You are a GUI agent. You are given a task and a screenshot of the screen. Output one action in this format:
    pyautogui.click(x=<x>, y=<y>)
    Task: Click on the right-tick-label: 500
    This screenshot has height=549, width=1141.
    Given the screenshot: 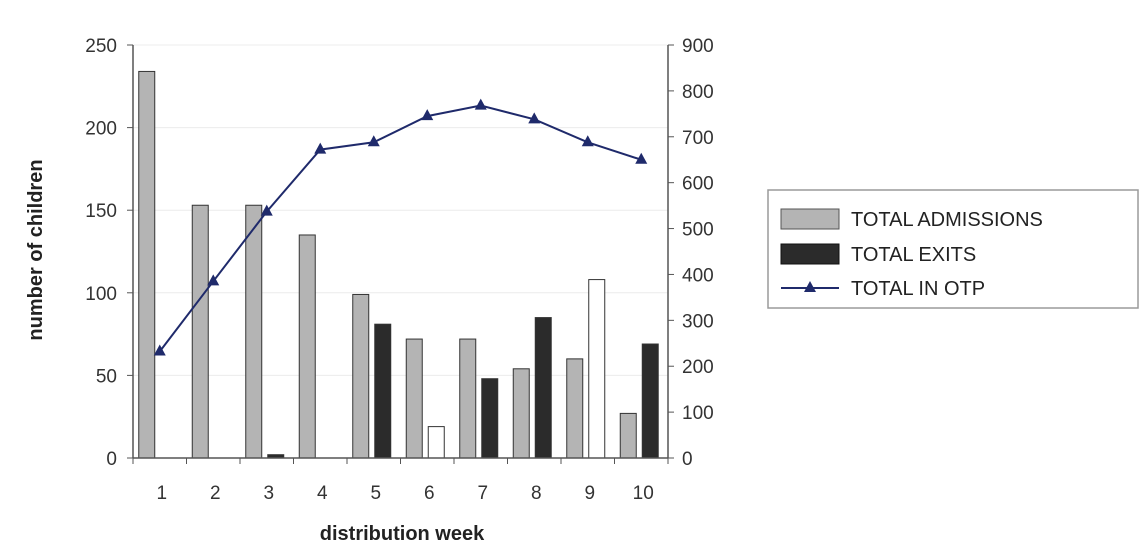 What is the action you would take?
    pyautogui.click(x=698, y=230)
    